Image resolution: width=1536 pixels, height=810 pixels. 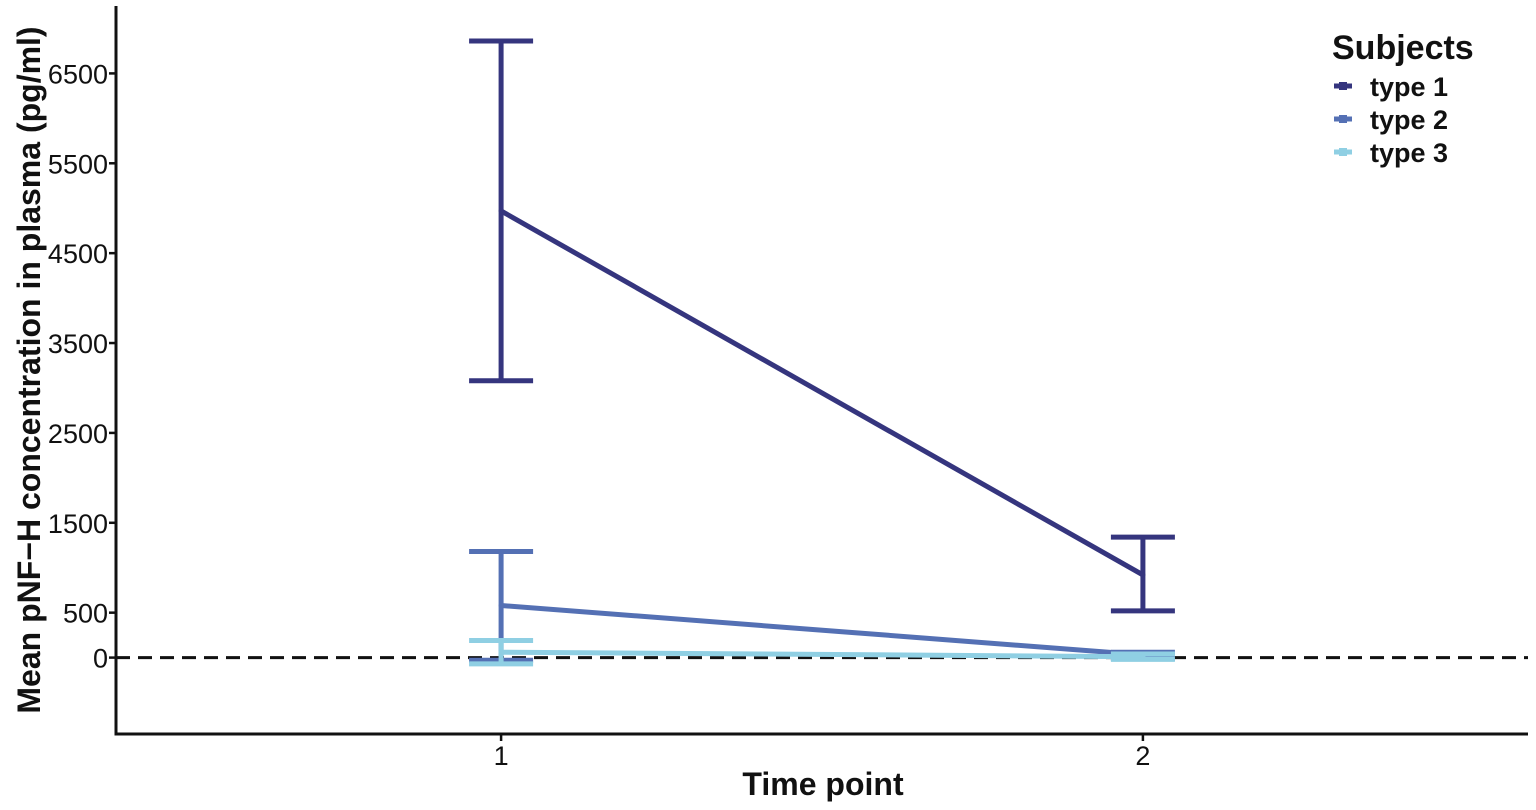 I want to click on legend-label-1: type 1, so click(x=1409, y=87).